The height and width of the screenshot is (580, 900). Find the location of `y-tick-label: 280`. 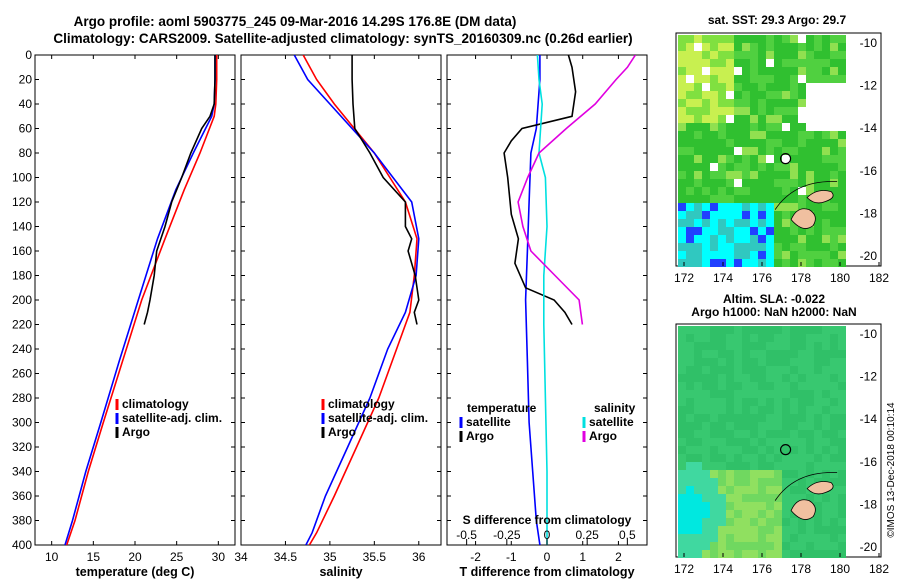

y-tick-label: 280 is located at coordinates (22, 398).